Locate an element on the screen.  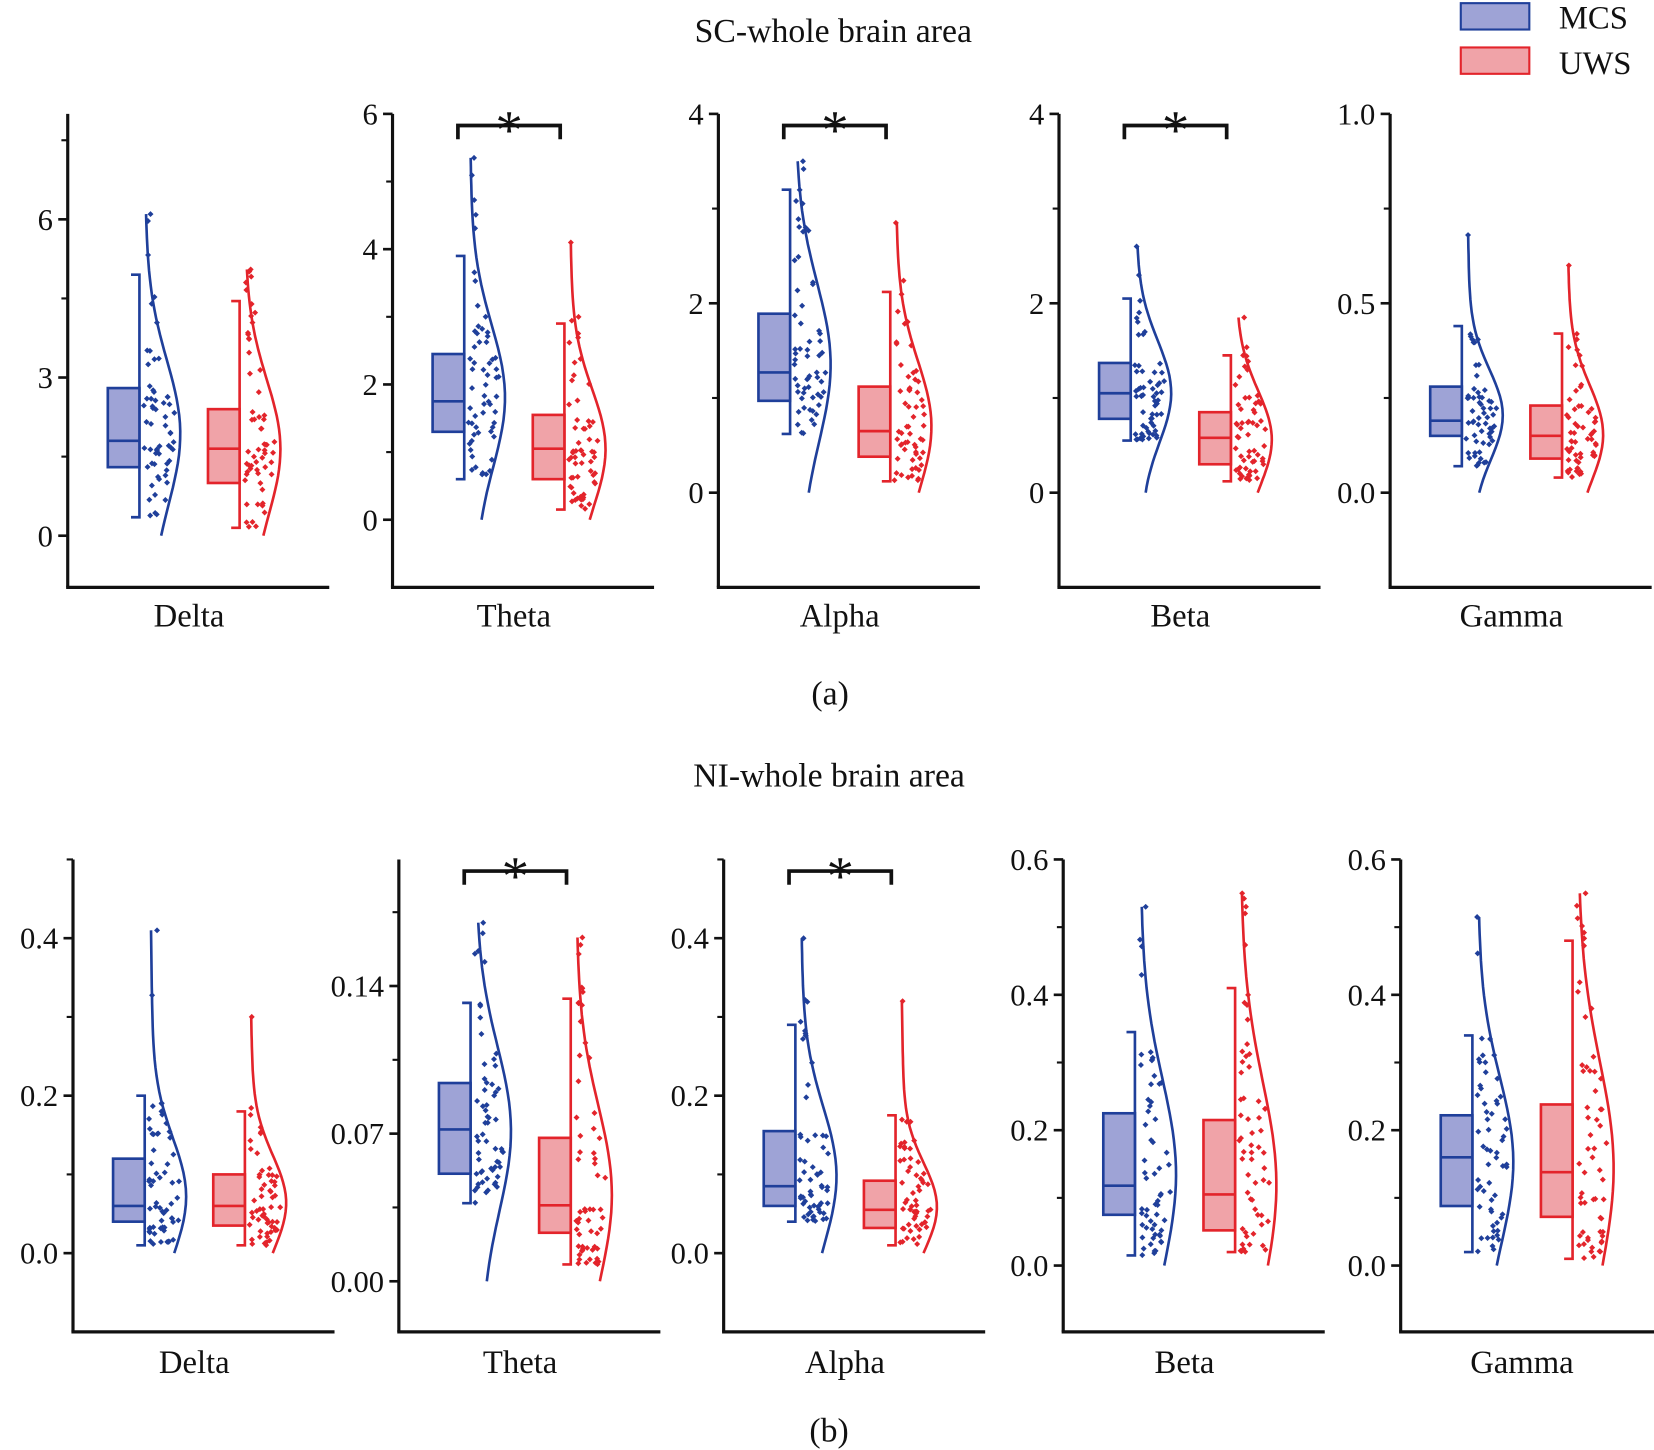
panel-alpha-a: 0 2 4 Alpha * is located at coordinates (834, 365).